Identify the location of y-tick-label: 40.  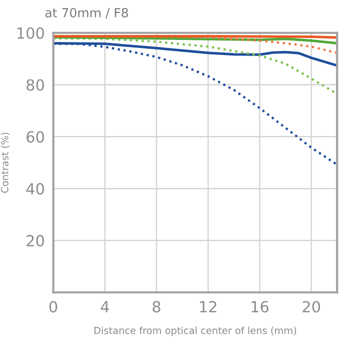
(35, 189).